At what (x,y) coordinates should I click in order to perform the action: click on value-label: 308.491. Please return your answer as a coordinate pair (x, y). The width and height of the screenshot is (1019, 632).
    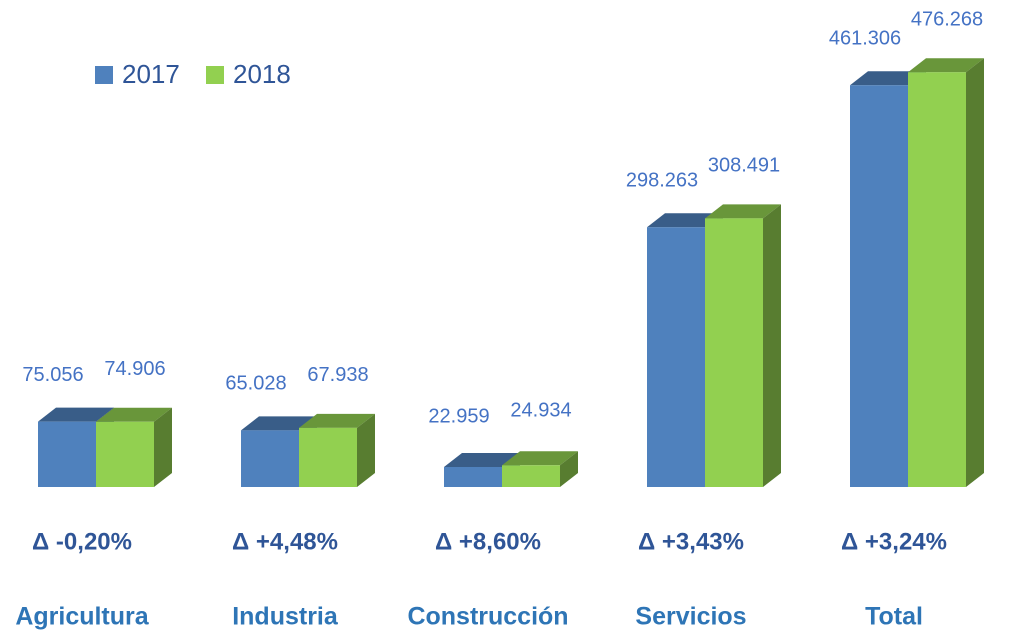
    Looking at the image, I should click on (744, 166).